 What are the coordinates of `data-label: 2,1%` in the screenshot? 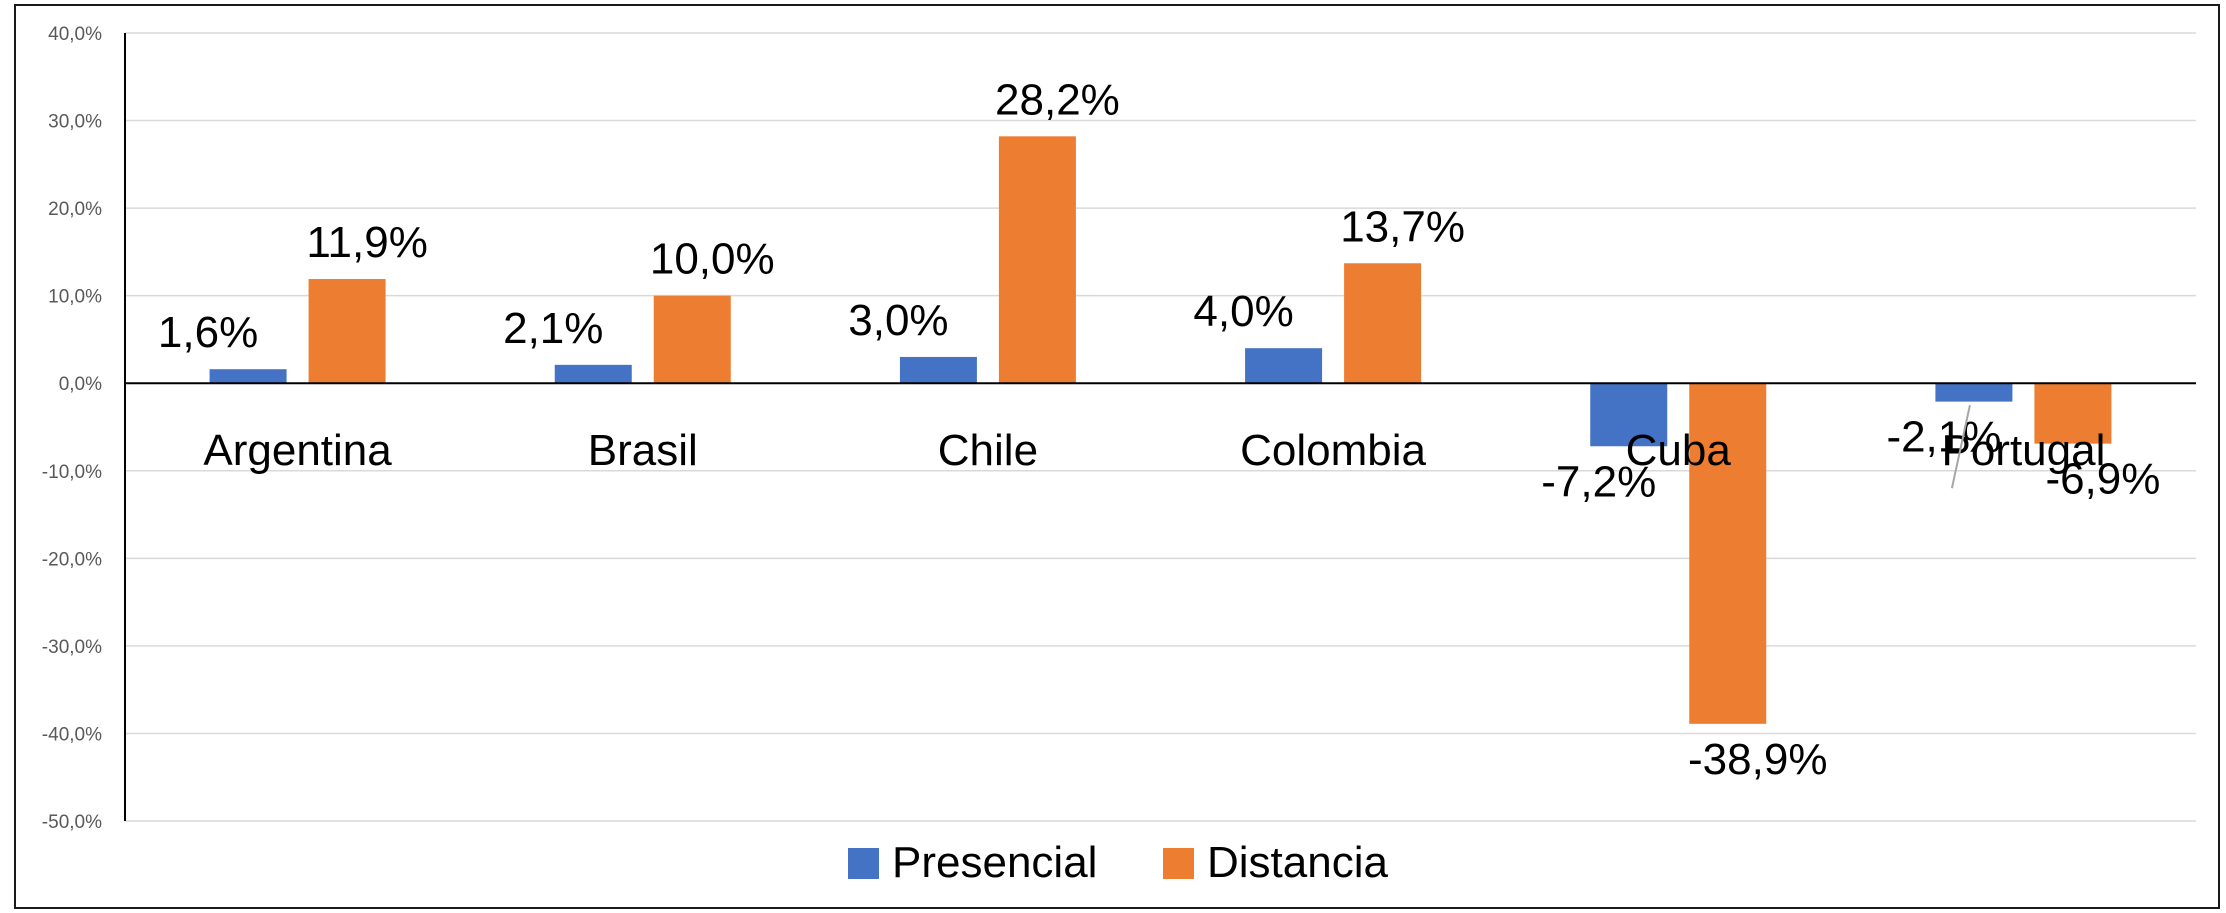 It's located at (553, 328).